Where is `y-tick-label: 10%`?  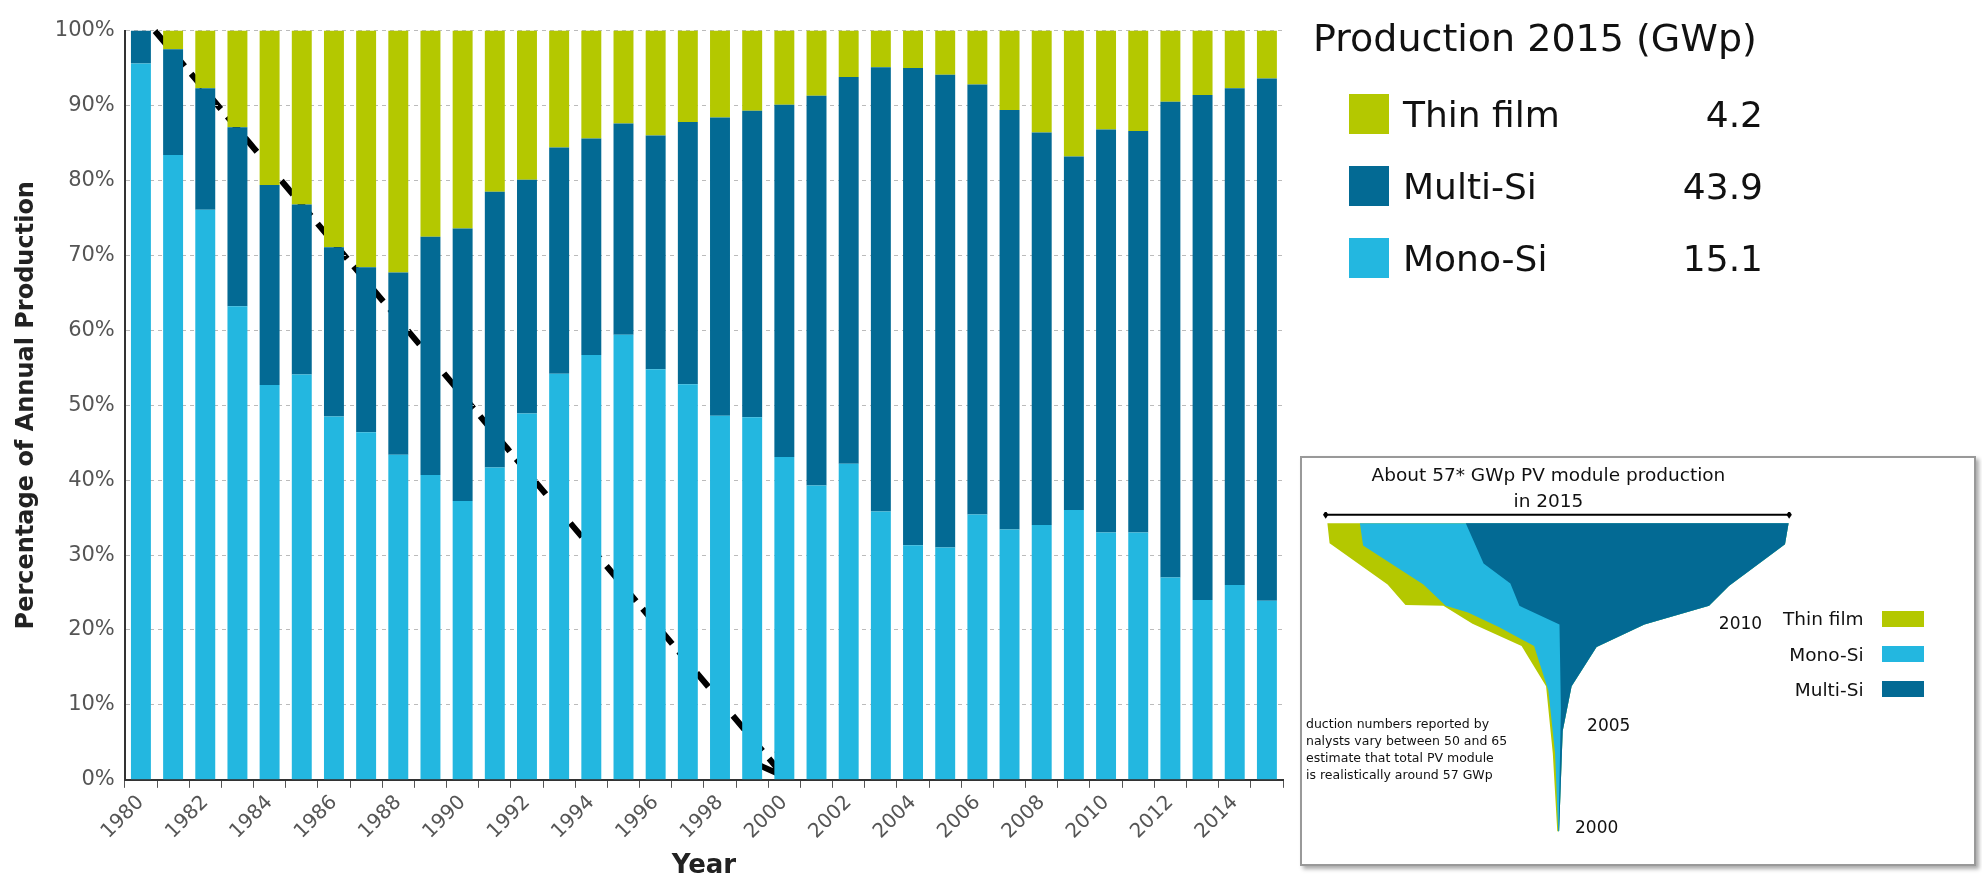
y-tick-label: 10% is located at coordinates (91, 703).